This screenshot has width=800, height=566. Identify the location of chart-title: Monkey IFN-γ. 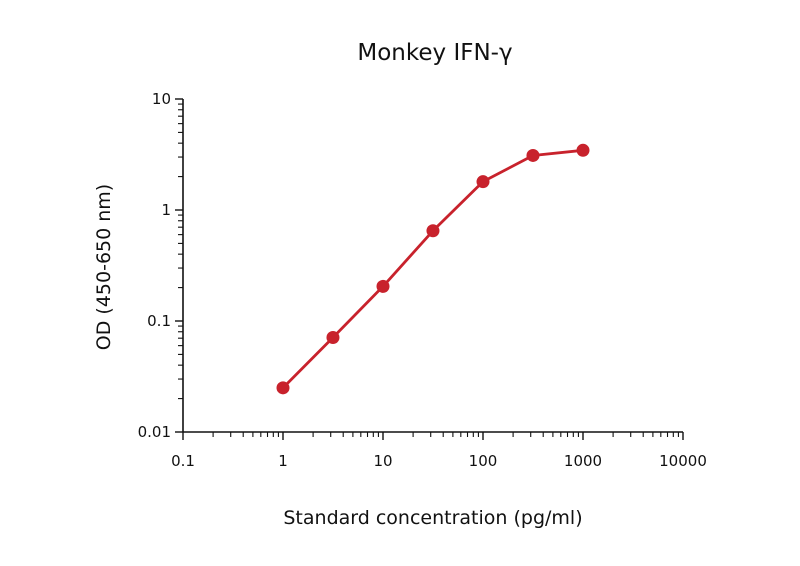
(434, 53).